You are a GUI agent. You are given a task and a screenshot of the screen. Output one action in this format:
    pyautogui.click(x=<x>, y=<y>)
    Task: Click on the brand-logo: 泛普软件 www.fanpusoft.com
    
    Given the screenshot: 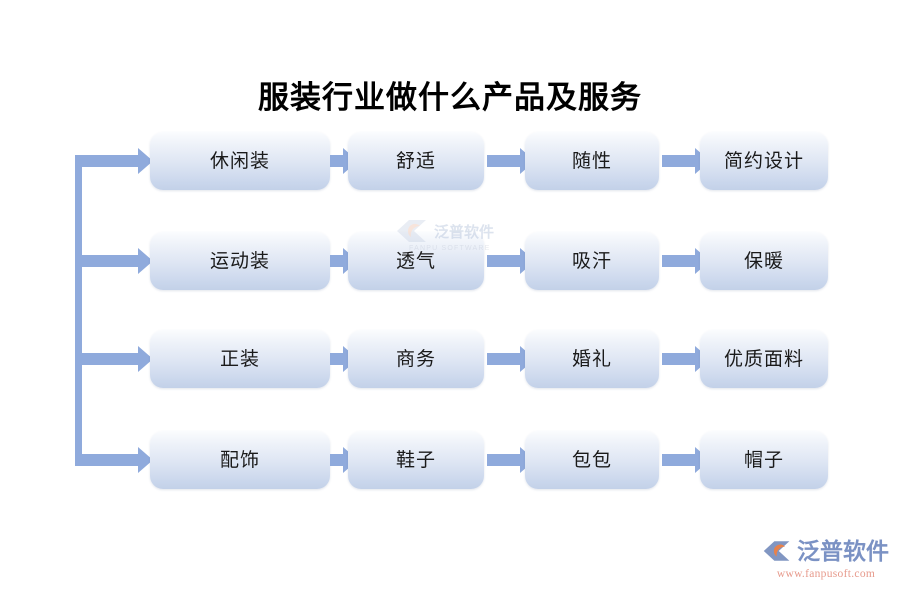 What is the action you would take?
    pyautogui.click(x=827, y=563)
    